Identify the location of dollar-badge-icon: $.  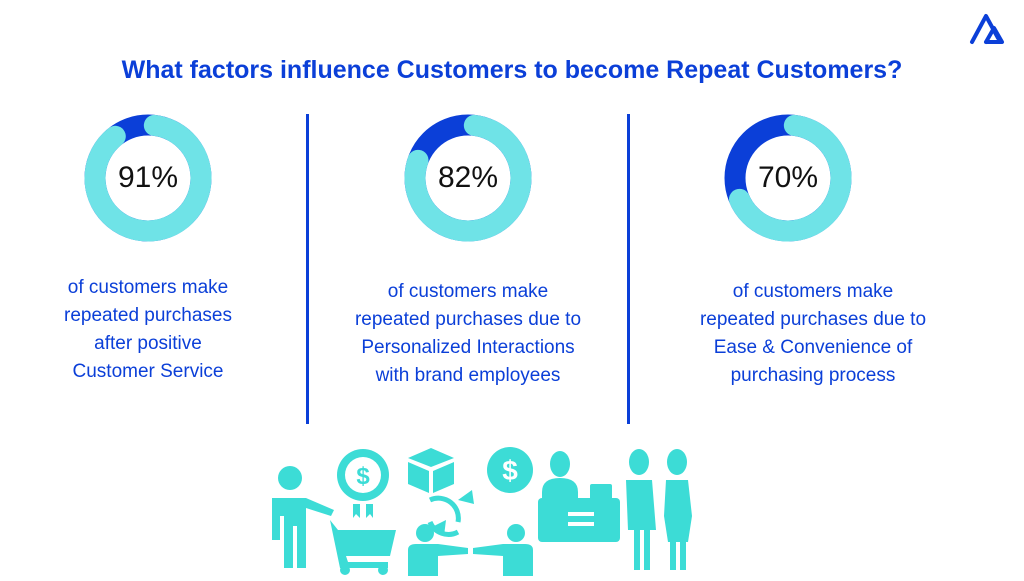
(363, 483).